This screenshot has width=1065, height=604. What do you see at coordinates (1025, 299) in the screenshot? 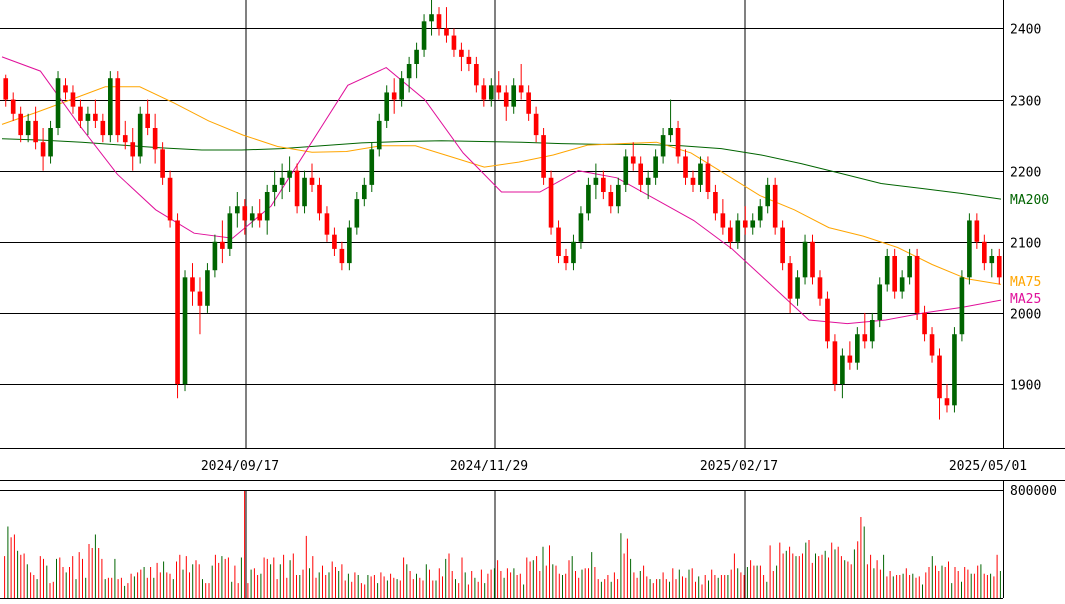
I see `ma-label: MA25` at bounding box center [1025, 299].